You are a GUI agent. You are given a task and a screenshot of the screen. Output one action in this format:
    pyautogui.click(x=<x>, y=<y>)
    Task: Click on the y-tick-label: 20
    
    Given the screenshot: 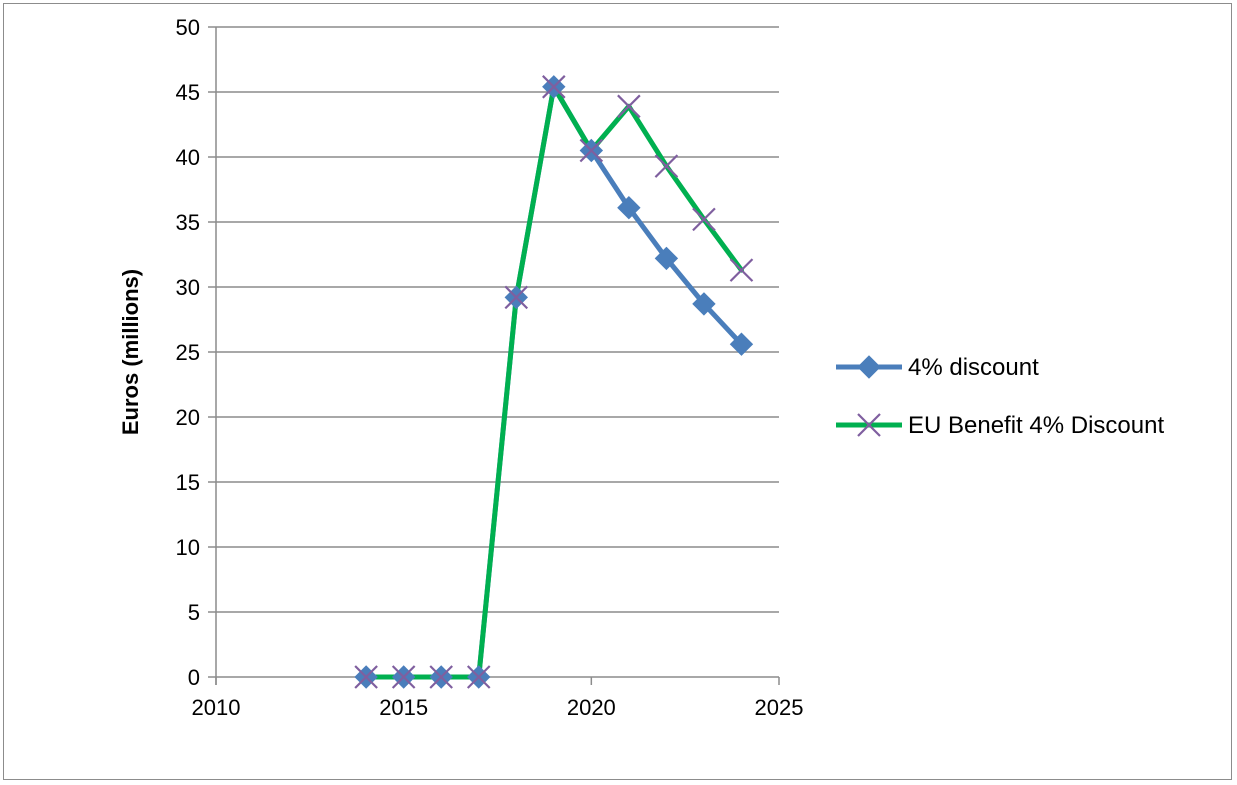 What is the action you would take?
    pyautogui.click(x=188, y=417)
    